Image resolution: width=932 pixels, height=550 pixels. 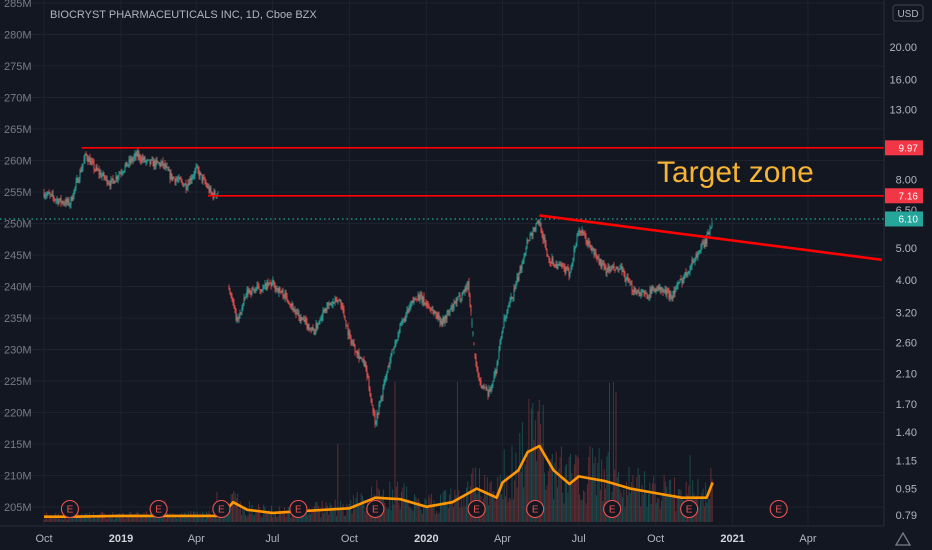 I want to click on trendline, so click(x=711, y=238).